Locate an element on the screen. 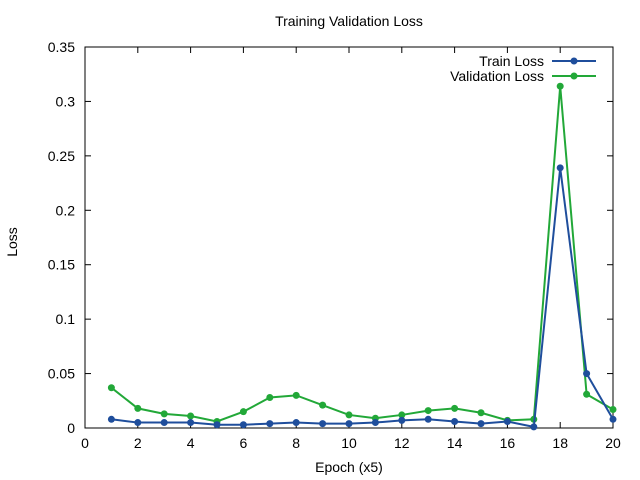 The width and height of the screenshot is (640, 480). x-tick-label: 20 is located at coordinates (613, 443).